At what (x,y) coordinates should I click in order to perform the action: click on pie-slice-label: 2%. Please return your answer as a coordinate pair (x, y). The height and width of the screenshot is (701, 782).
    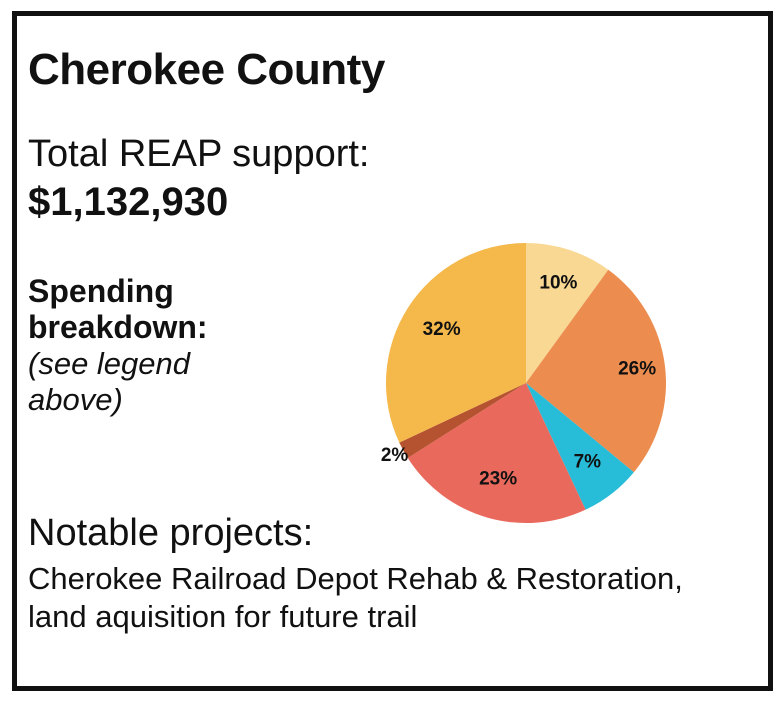
    Looking at the image, I should click on (395, 455).